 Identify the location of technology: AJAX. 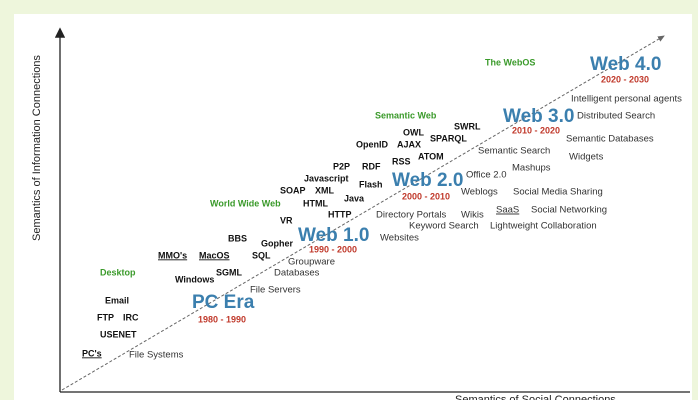
(409, 144).